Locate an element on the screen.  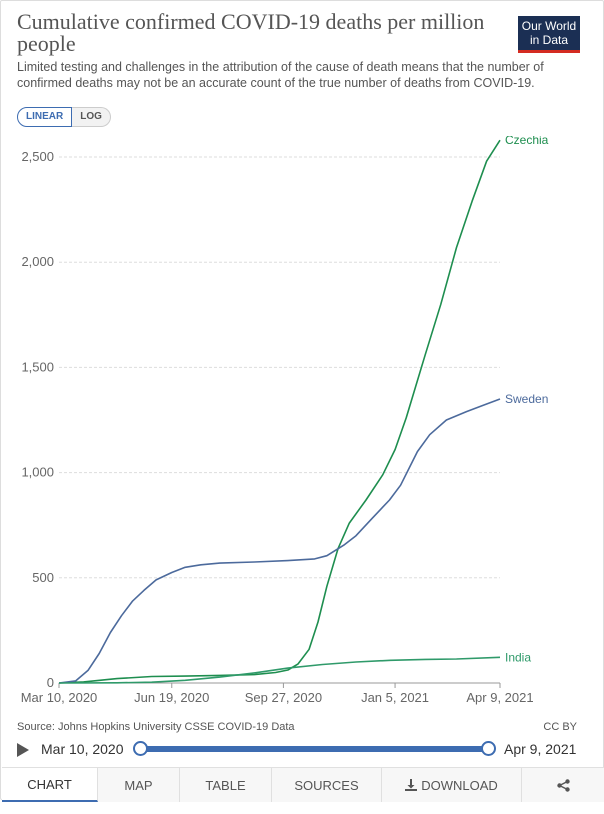
tab-bar: CHART MAP TABLE SOURCES DOWNLOAD is located at coordinates (303, 784).